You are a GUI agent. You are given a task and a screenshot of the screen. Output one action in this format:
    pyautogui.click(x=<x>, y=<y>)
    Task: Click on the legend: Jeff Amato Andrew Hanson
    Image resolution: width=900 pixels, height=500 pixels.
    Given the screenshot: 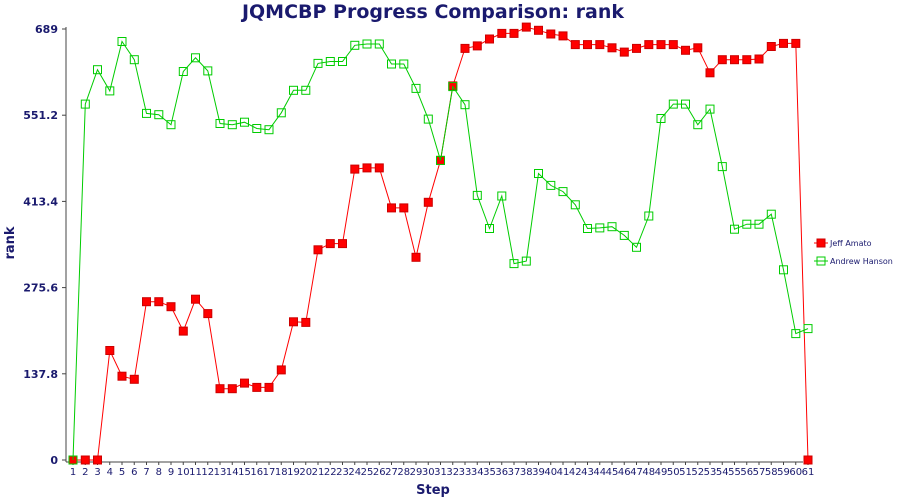 What is the action you would take?
    pyautogui.click(x=853, y=252)
    